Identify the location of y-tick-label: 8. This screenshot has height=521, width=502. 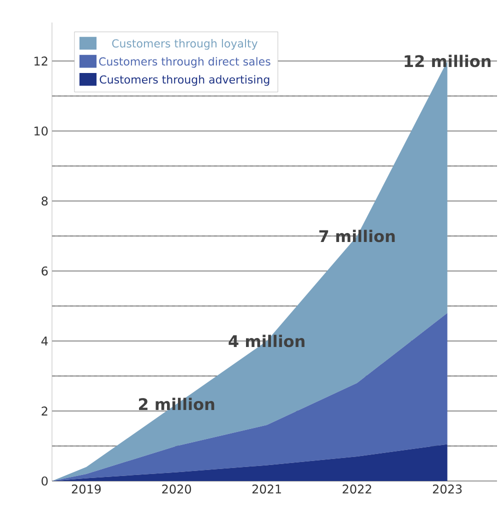
(45, 201).